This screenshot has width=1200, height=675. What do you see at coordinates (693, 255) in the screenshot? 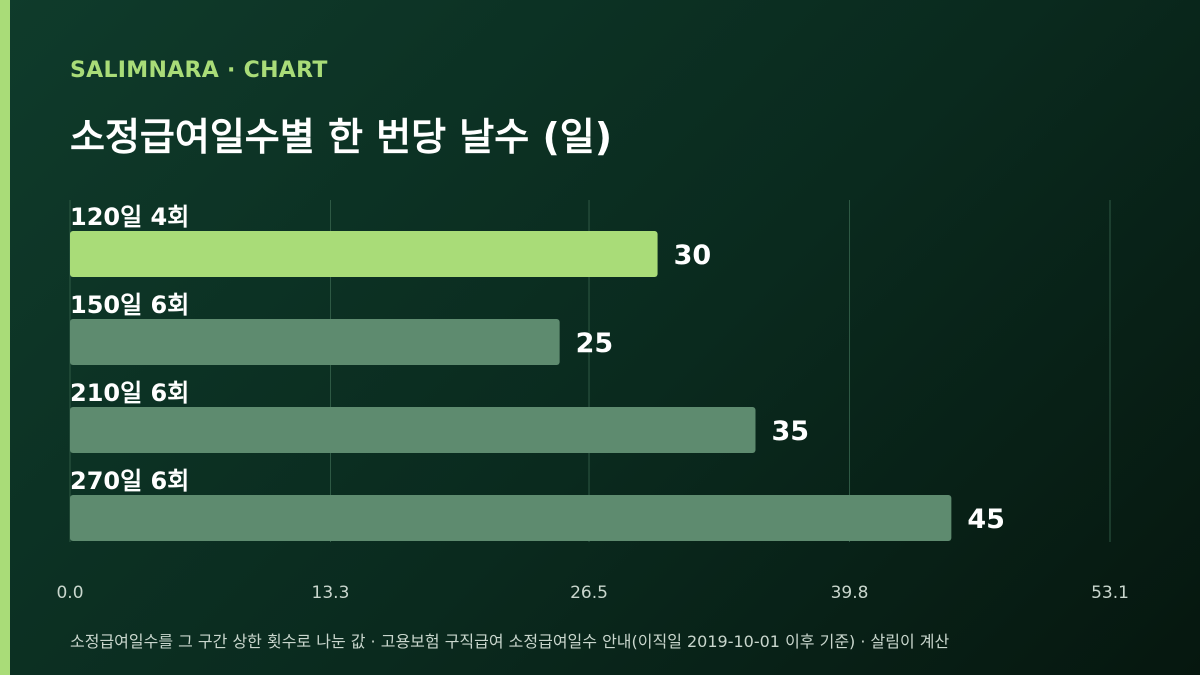
I see `value-label: 30` at bounding box center [693, 255].